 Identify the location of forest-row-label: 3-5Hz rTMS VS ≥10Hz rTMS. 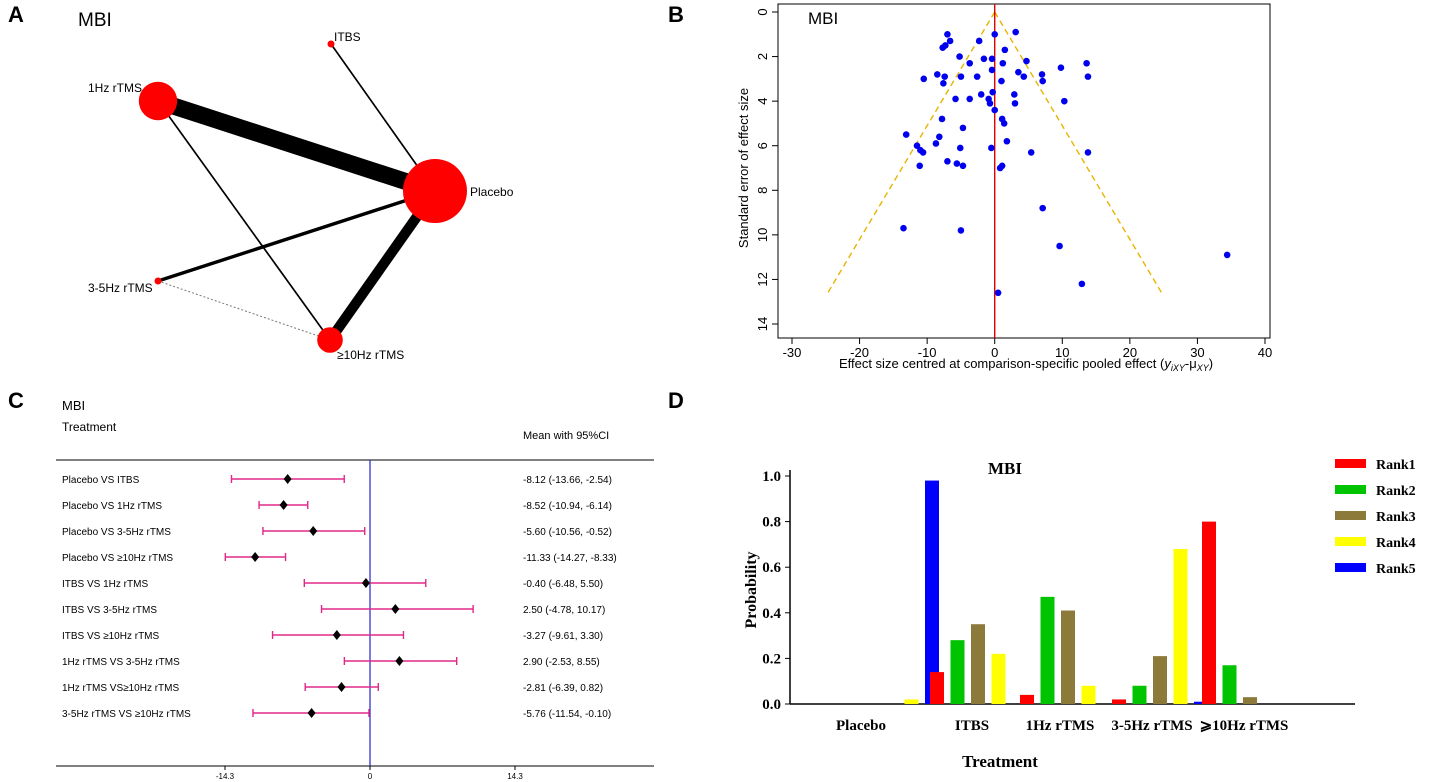
(126, 714).